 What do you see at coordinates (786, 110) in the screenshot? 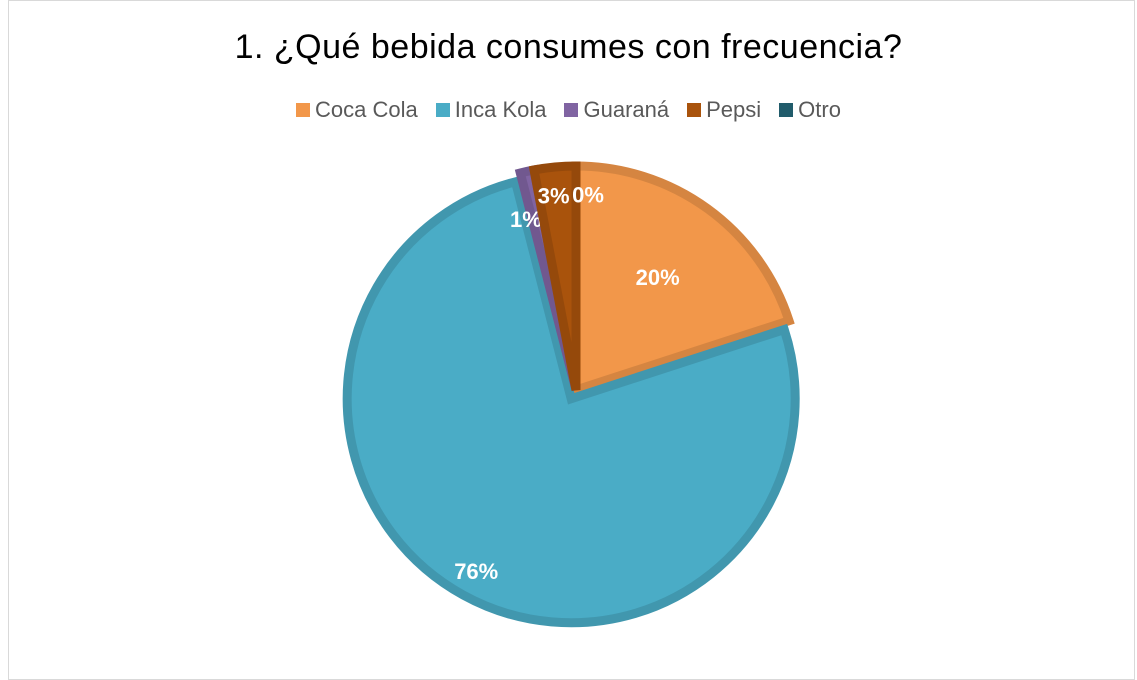
I see `legend-swatch-otro` at bounding box center [786, 110].